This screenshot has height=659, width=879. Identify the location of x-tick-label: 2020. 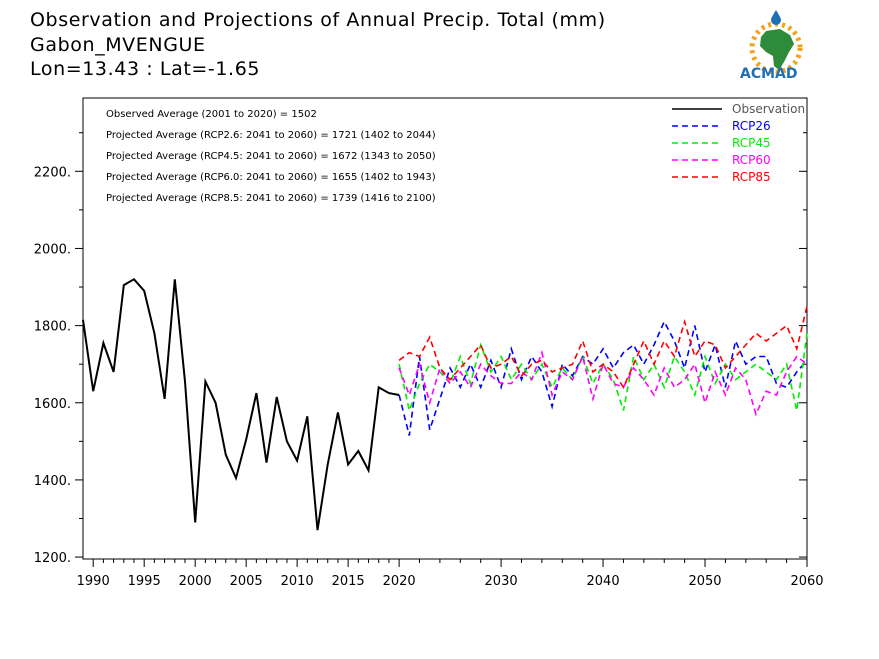
(399, 581).